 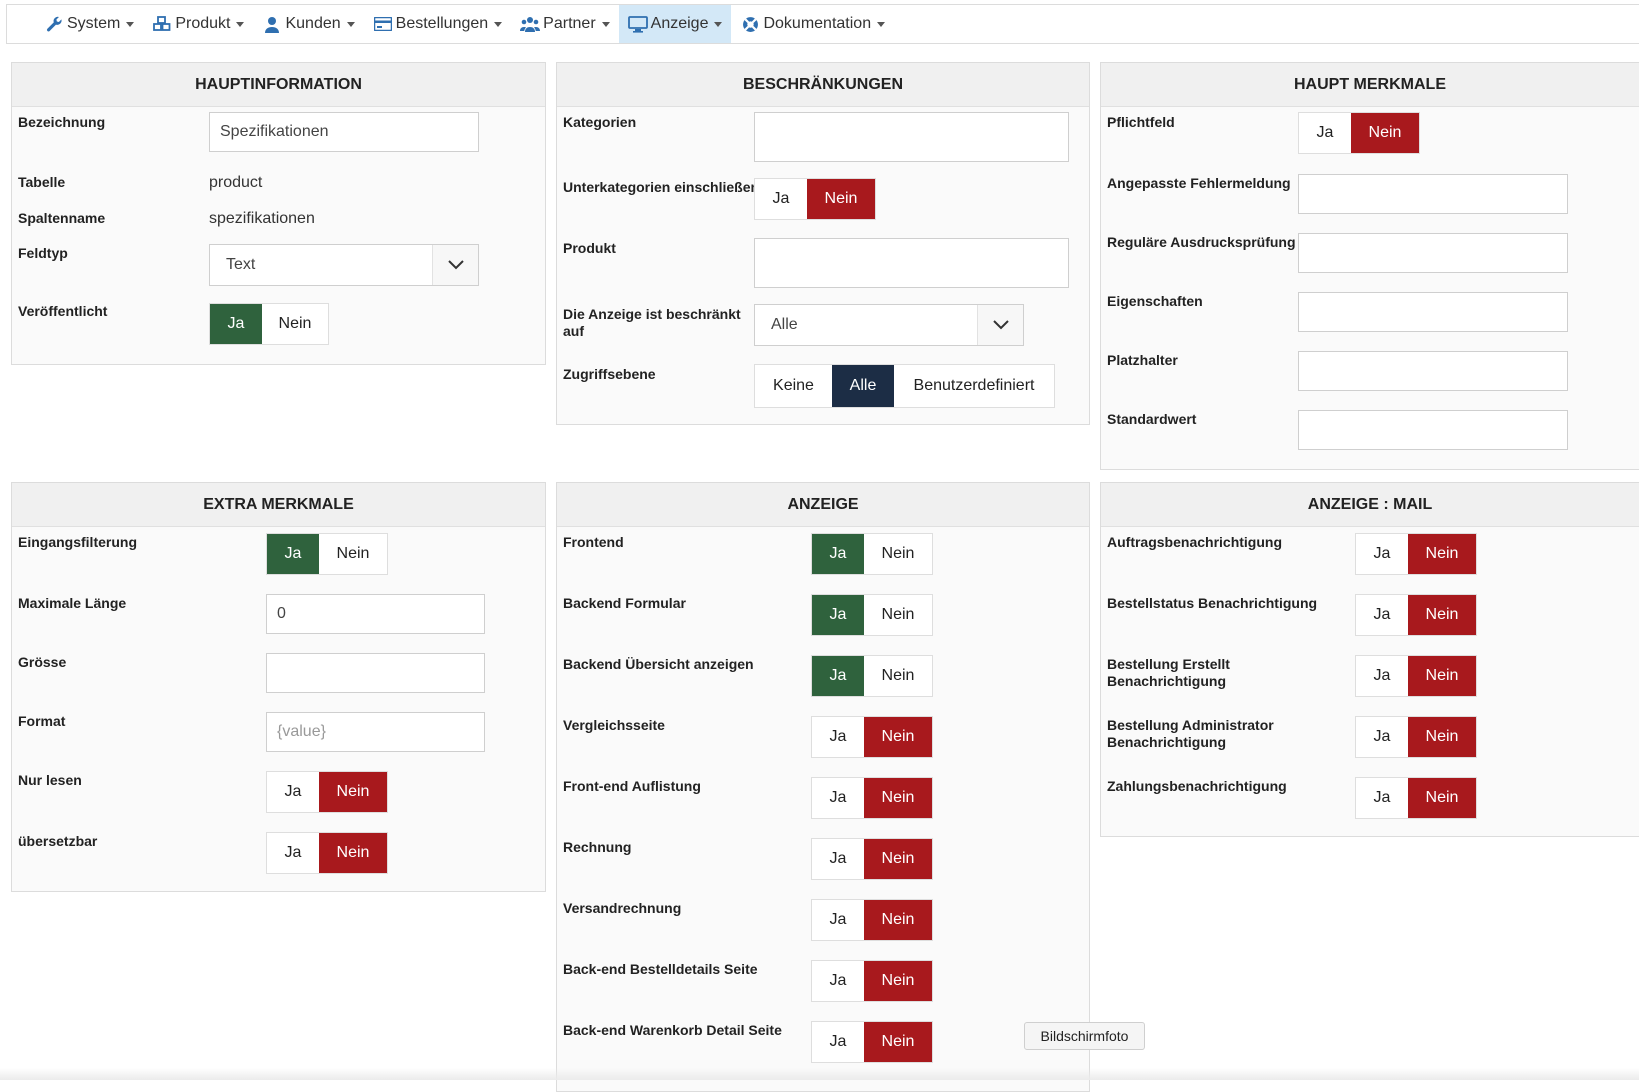 I want to click on feldtyp-select: Text, so click(x=344, y=265).